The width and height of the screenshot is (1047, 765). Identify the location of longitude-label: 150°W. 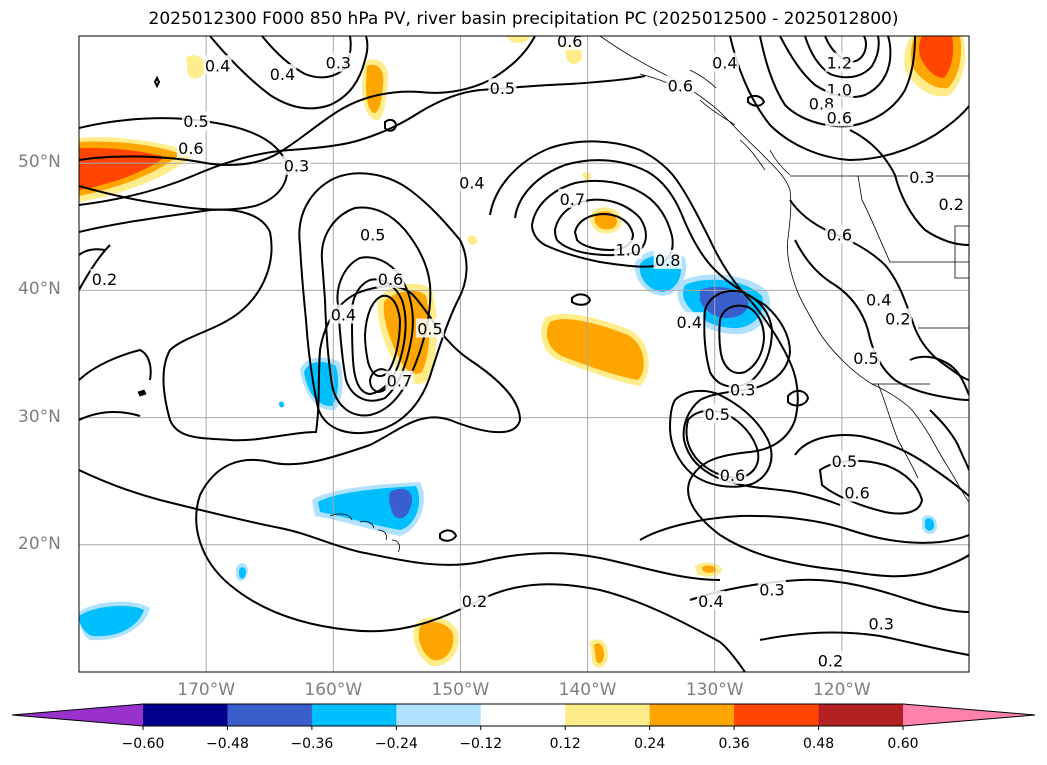
(460, 690).